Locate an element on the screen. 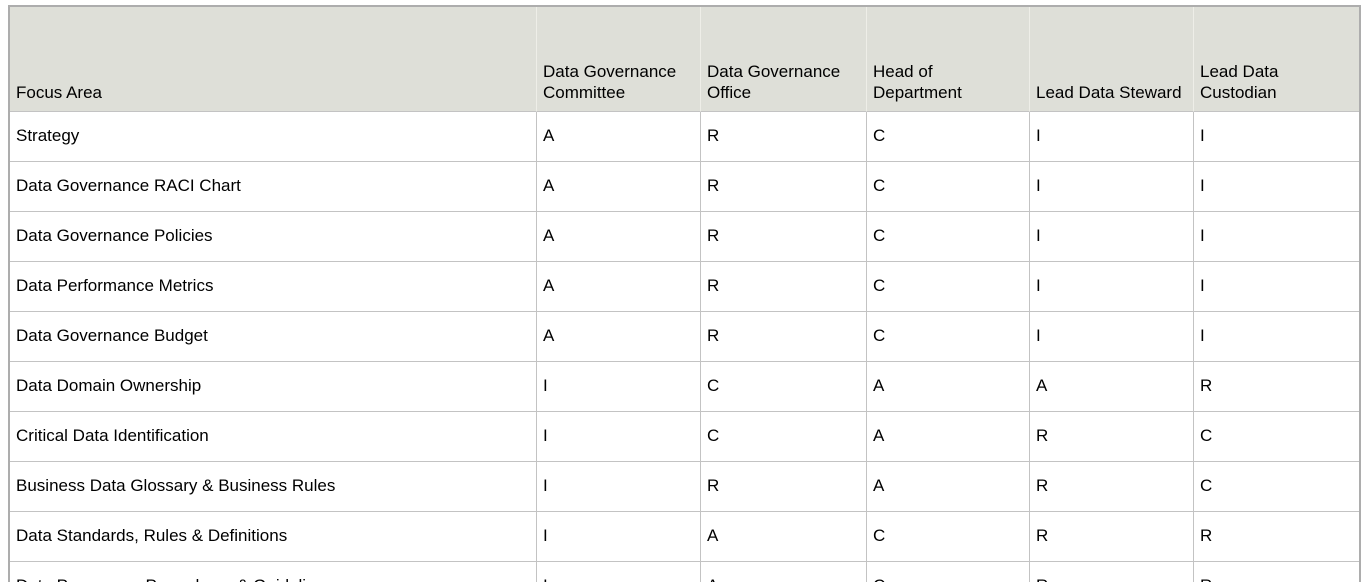 This screenshot has height=582, width=1370. focus-area-cell: Strategy is located at coordinates (273, 137).